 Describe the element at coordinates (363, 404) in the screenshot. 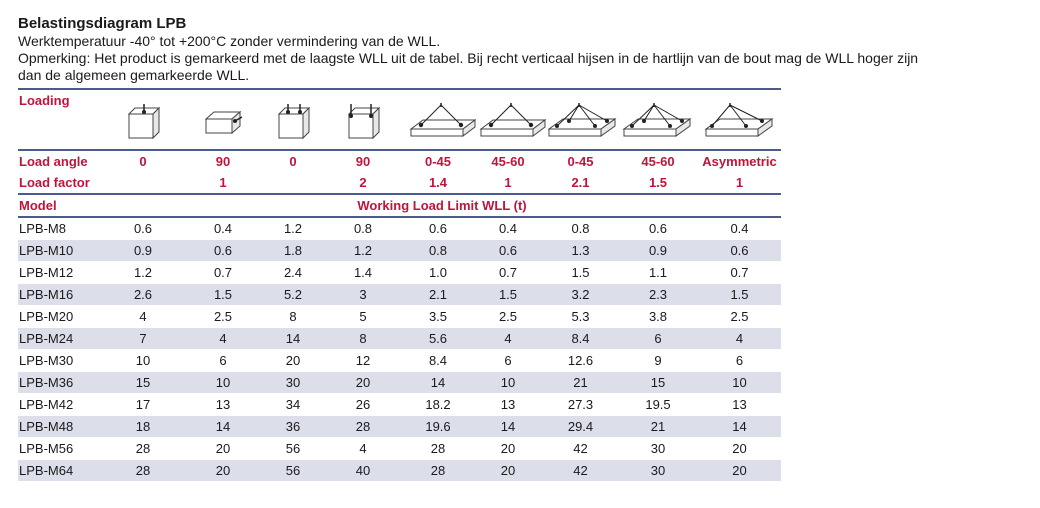

I see `wll-cell: 26` at that location.